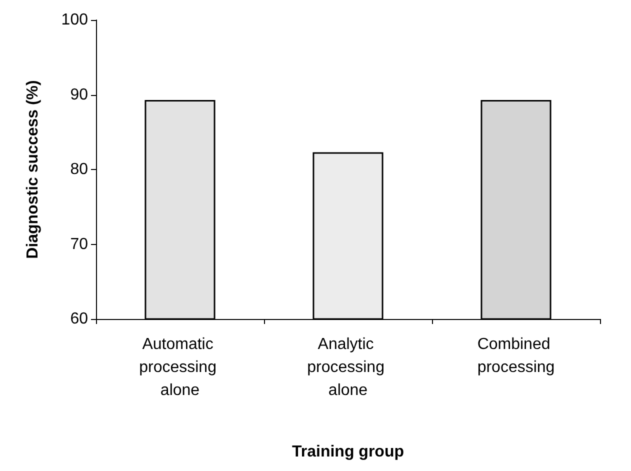 This screenshot has width=631, height=471. Describe the element at coordinates (79, 95) in the screenshot. I see `y-tick-label: 90` at that location.